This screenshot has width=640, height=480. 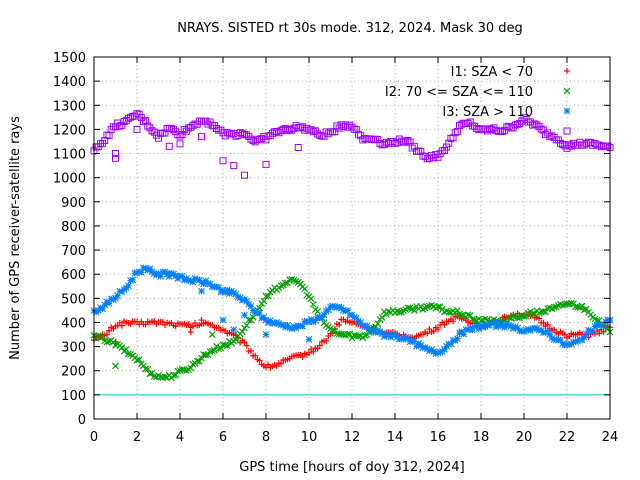 I want to click on x-tick-label: 8, so click(x=266, y=437).